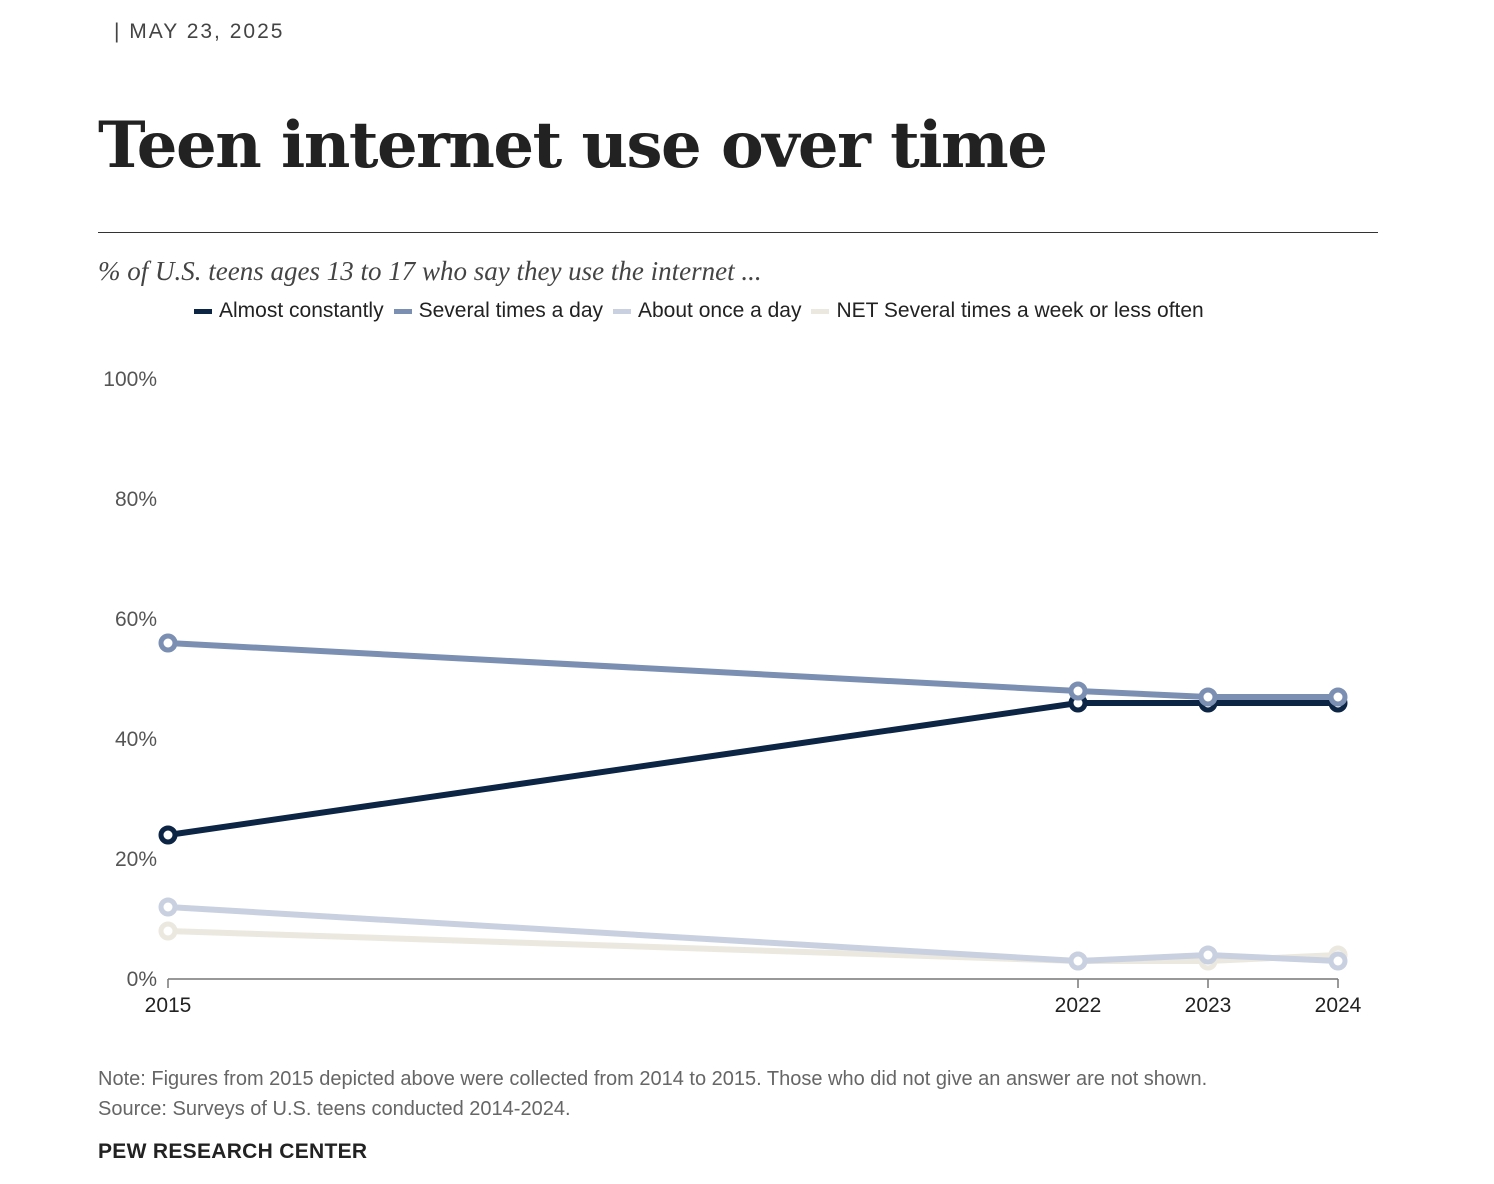 This screenshot has width=1494, height=1184. Describe the element at coordinates (738, 232) in the screenshot. I see `title-divider` at that location.